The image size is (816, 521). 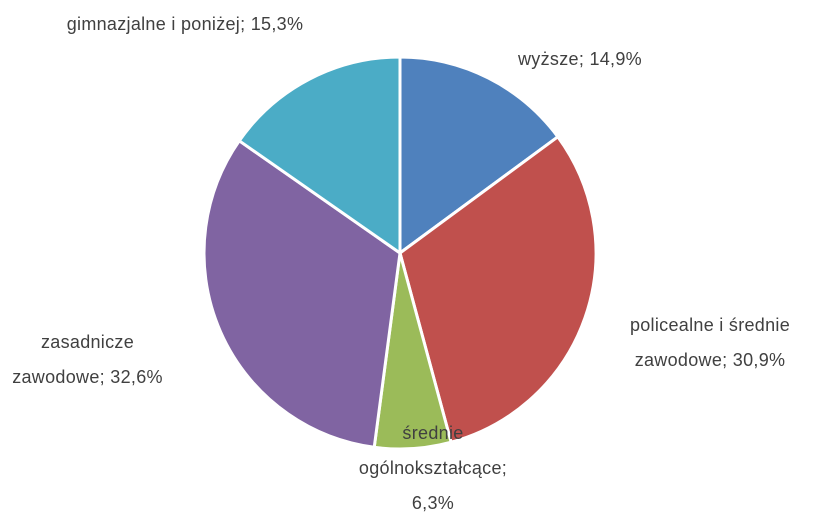 What do you see at coordinates (136, 377) in the screenshot?
I see `label-value: 32,6%` at bounding box center [136, 377].